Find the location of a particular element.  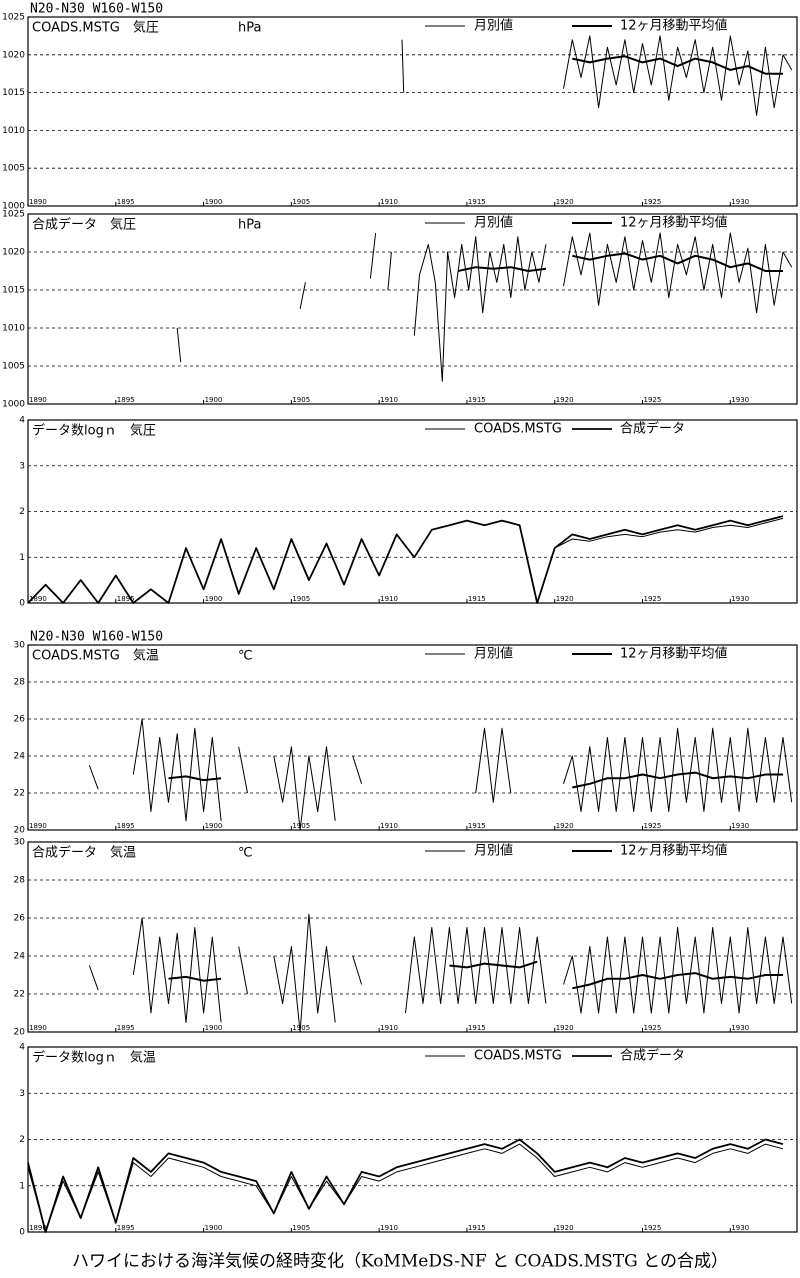

y-tick-label: 1 is located at coordinates (22, 1186).